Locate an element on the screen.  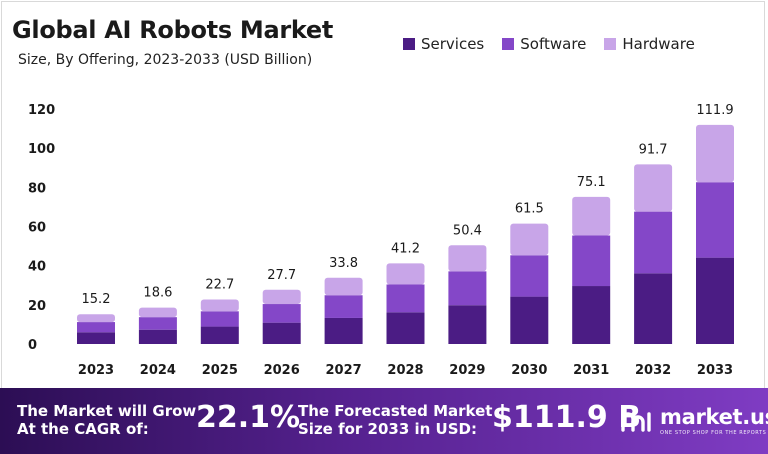
bar-total-label: 18.6 is located at coordinates (157, 293).